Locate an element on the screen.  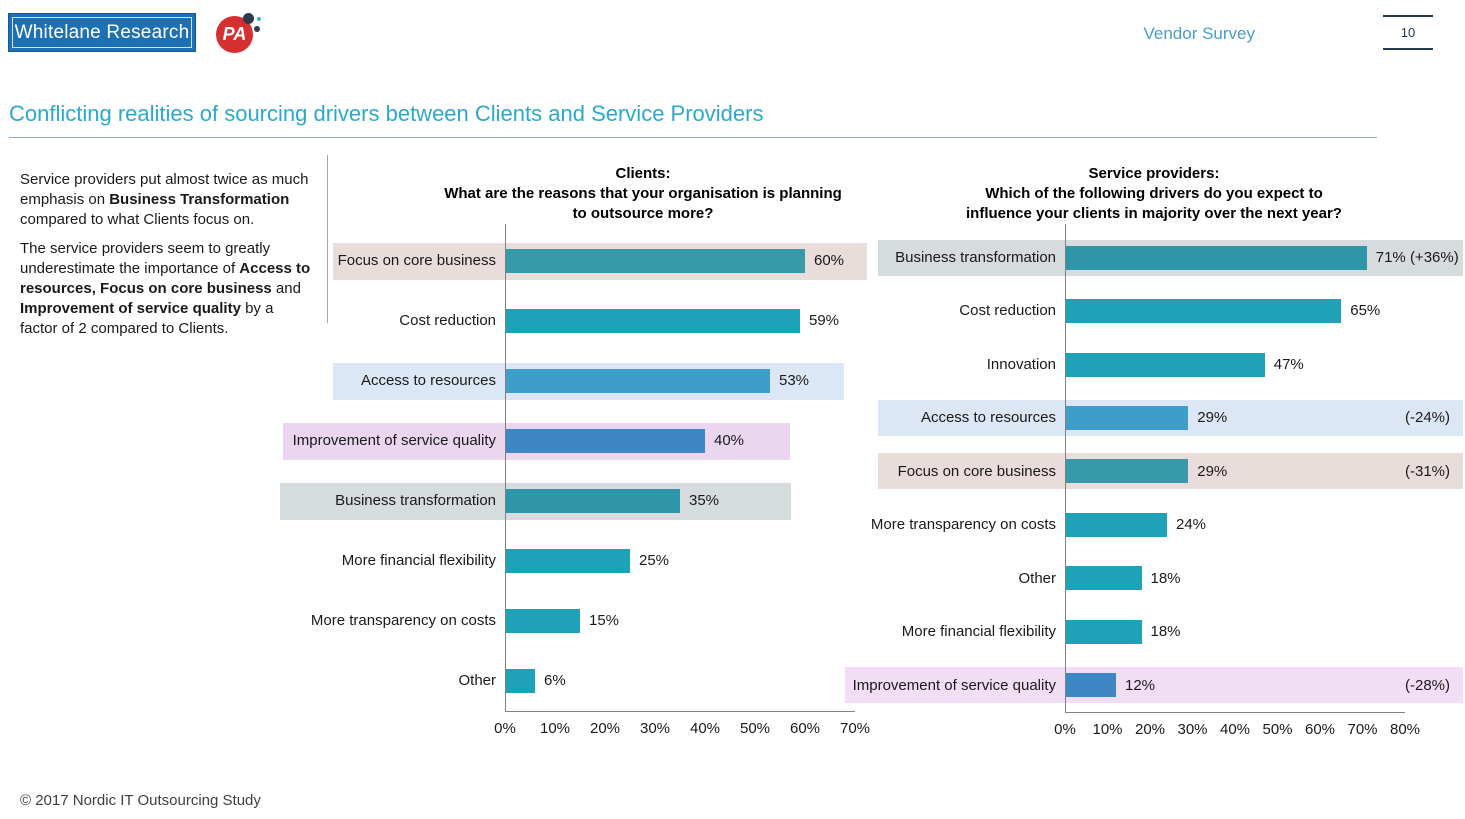
sidenote-bold-text: Business Transformation is located at coordinates (199, 199).